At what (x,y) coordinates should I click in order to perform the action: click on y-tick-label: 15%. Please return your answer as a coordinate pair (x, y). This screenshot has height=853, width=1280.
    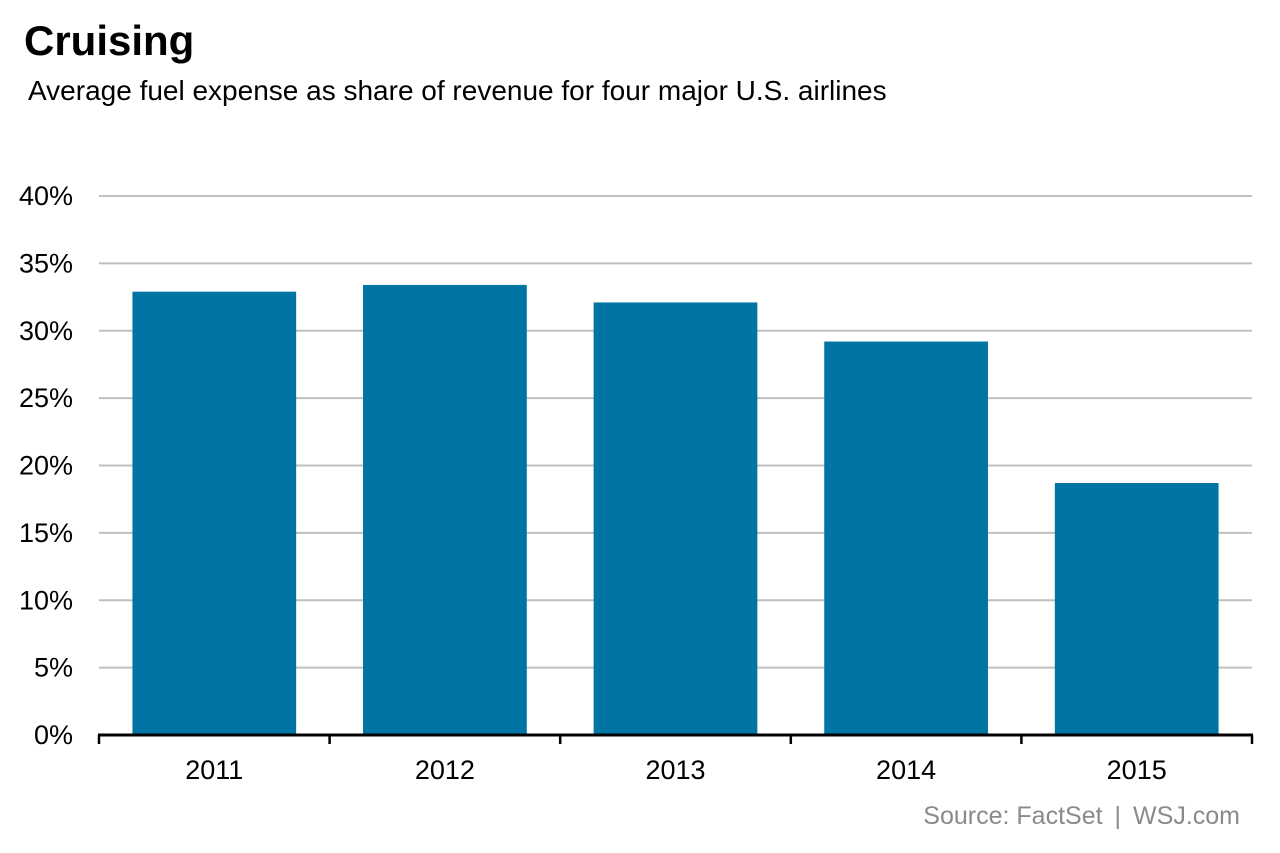
    Looking at the image, I should click on (46, 533).